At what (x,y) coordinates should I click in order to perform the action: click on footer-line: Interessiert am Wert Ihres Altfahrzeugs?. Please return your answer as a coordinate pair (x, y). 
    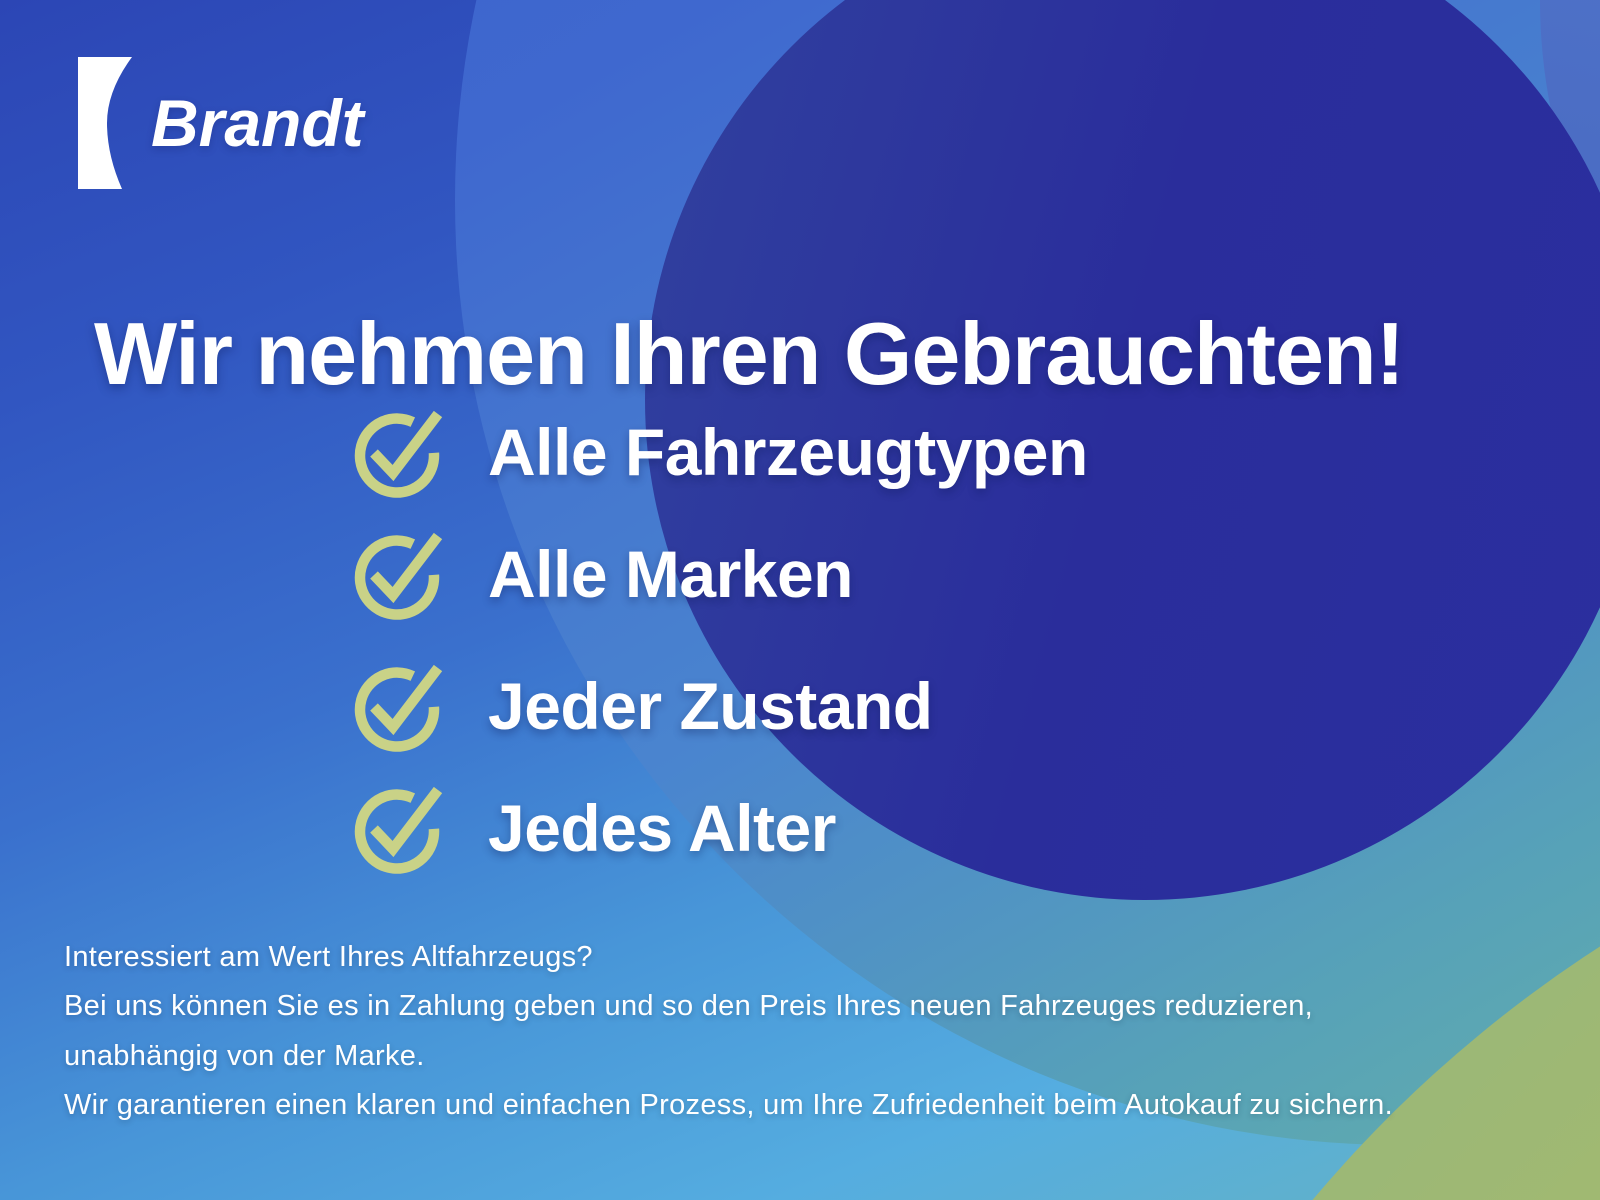
    Looking at the image, I should click on (328, 957).